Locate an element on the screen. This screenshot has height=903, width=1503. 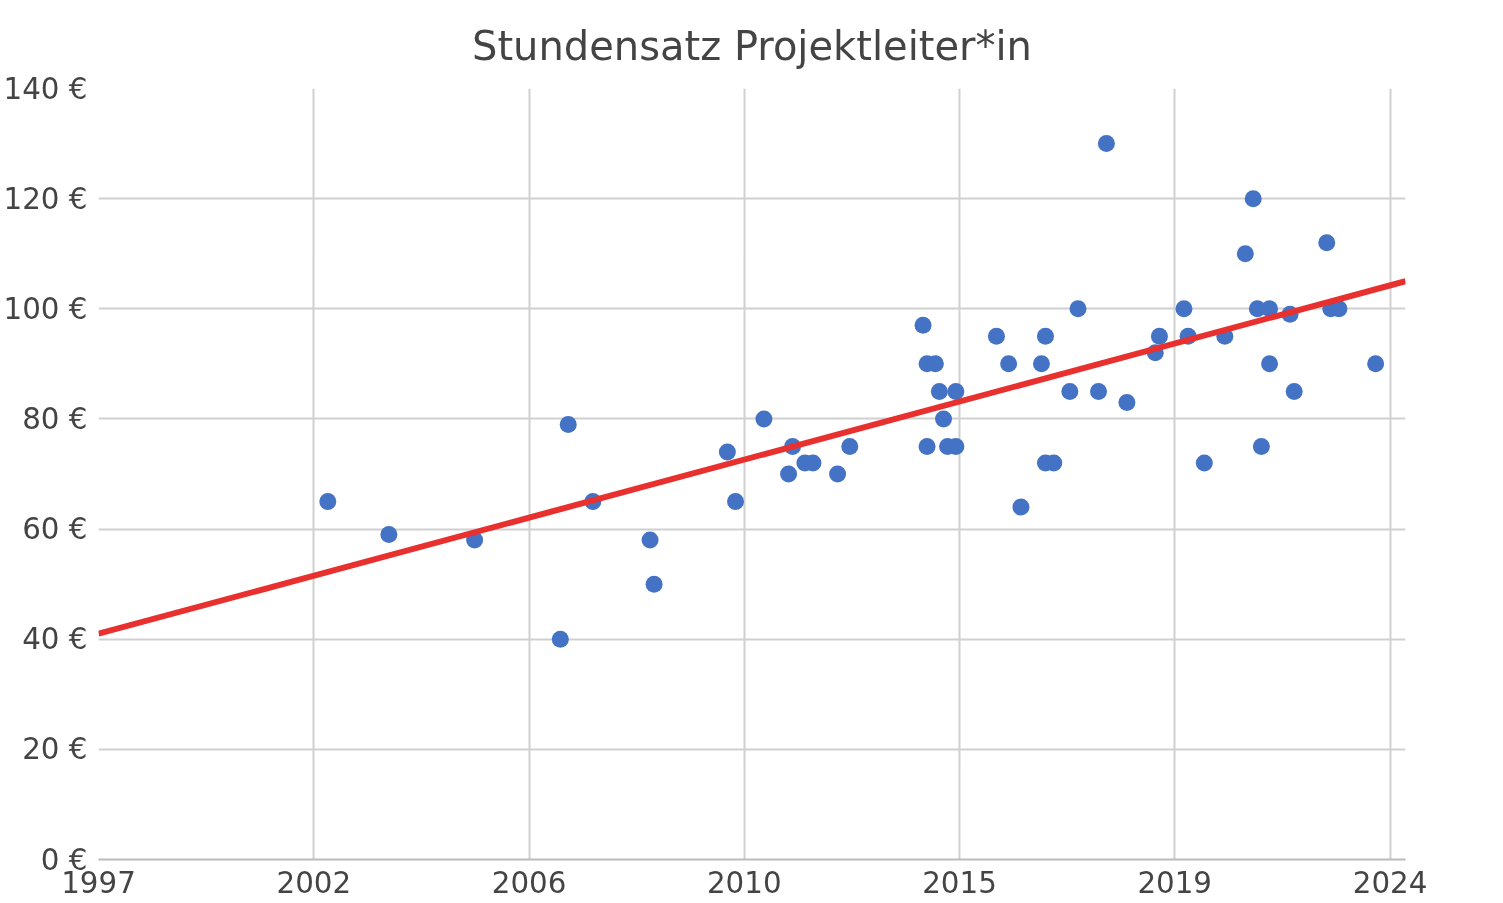
x-tick-label: 2019 is located at coordinates (1175, 882).